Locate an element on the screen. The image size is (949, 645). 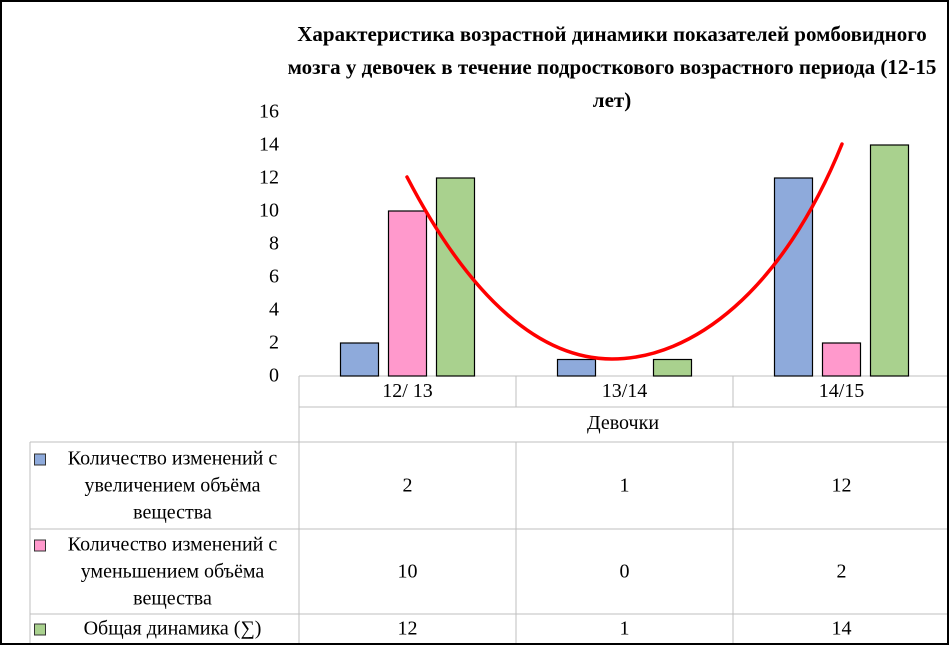
y-tick-label: 12 is located at coordinates (269, 177).